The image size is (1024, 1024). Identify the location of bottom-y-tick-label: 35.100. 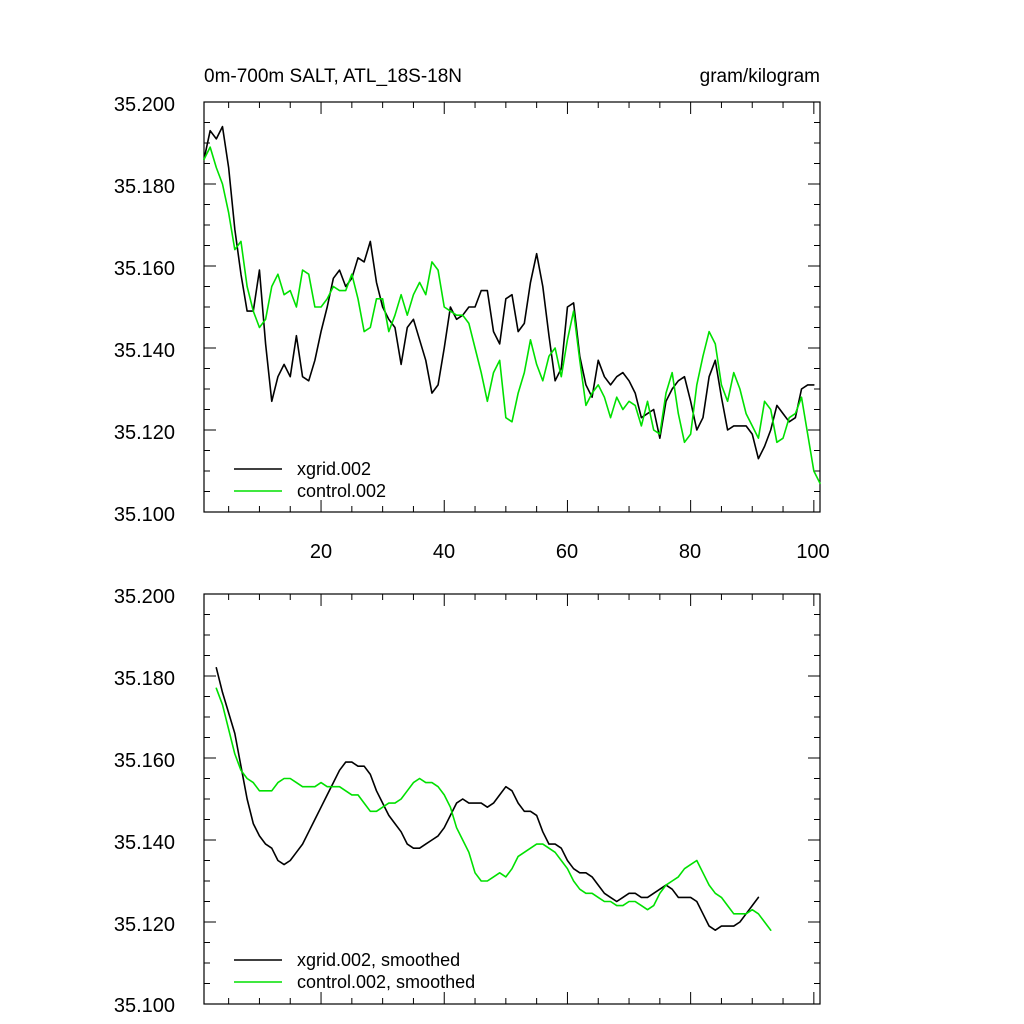
(144, 1006).